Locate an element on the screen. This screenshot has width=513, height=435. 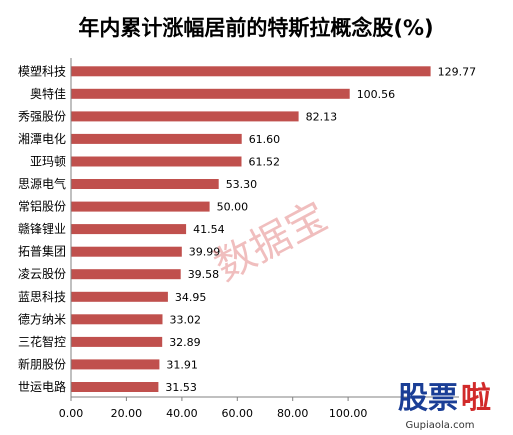
category-label: 新朋股份 is located at coordinates (42, 363).